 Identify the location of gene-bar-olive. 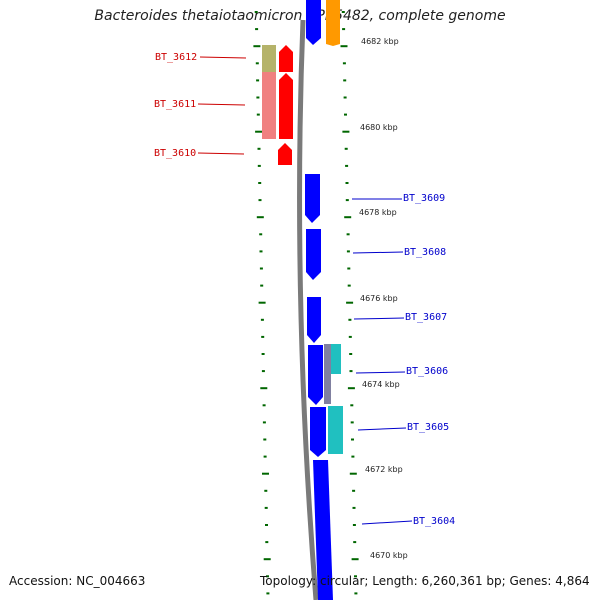
(269, 58).